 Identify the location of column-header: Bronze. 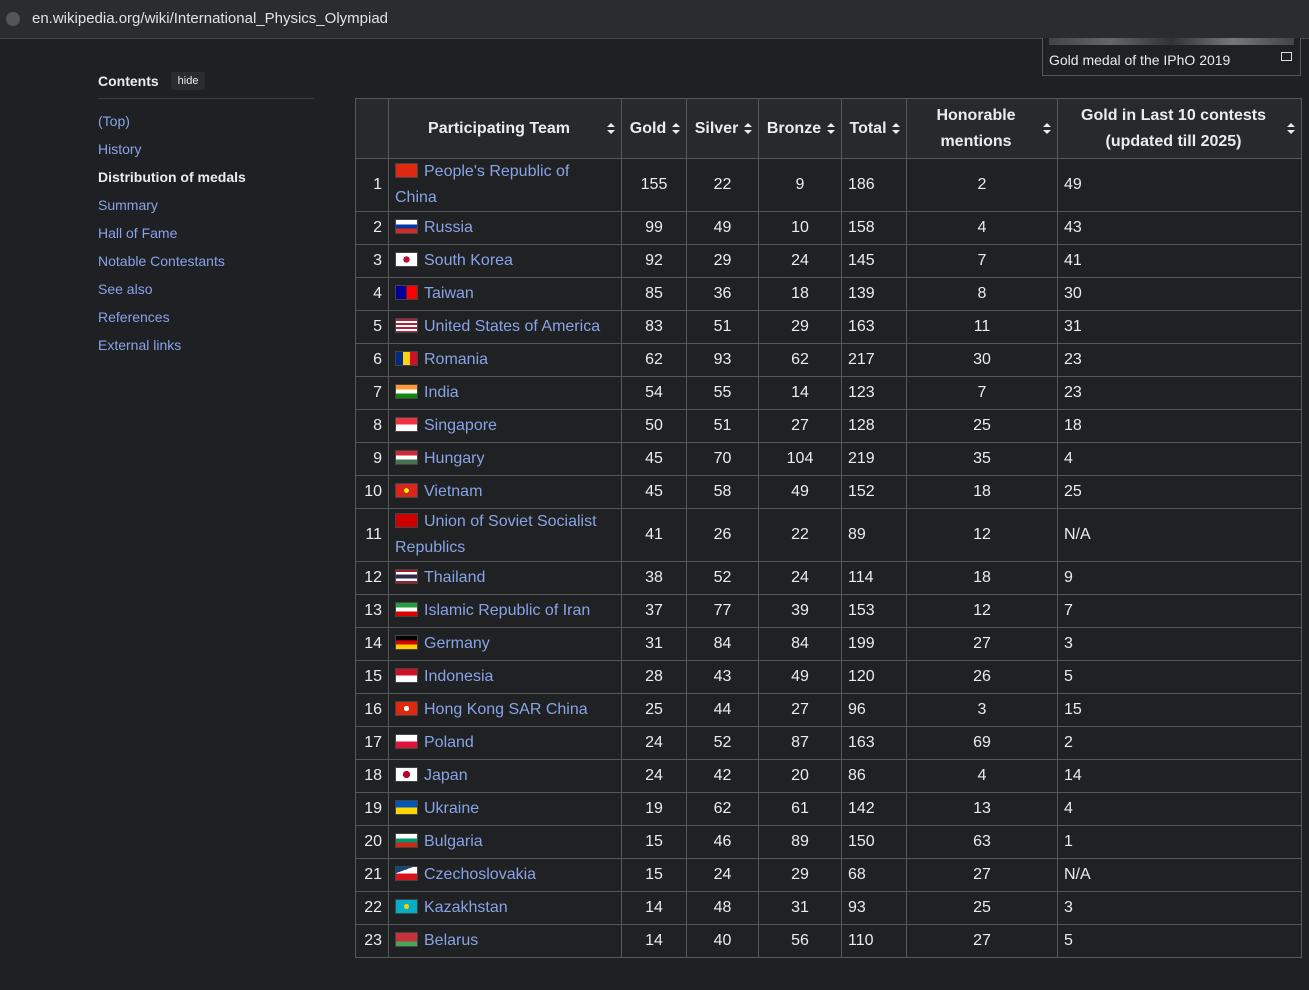
(800, 128).